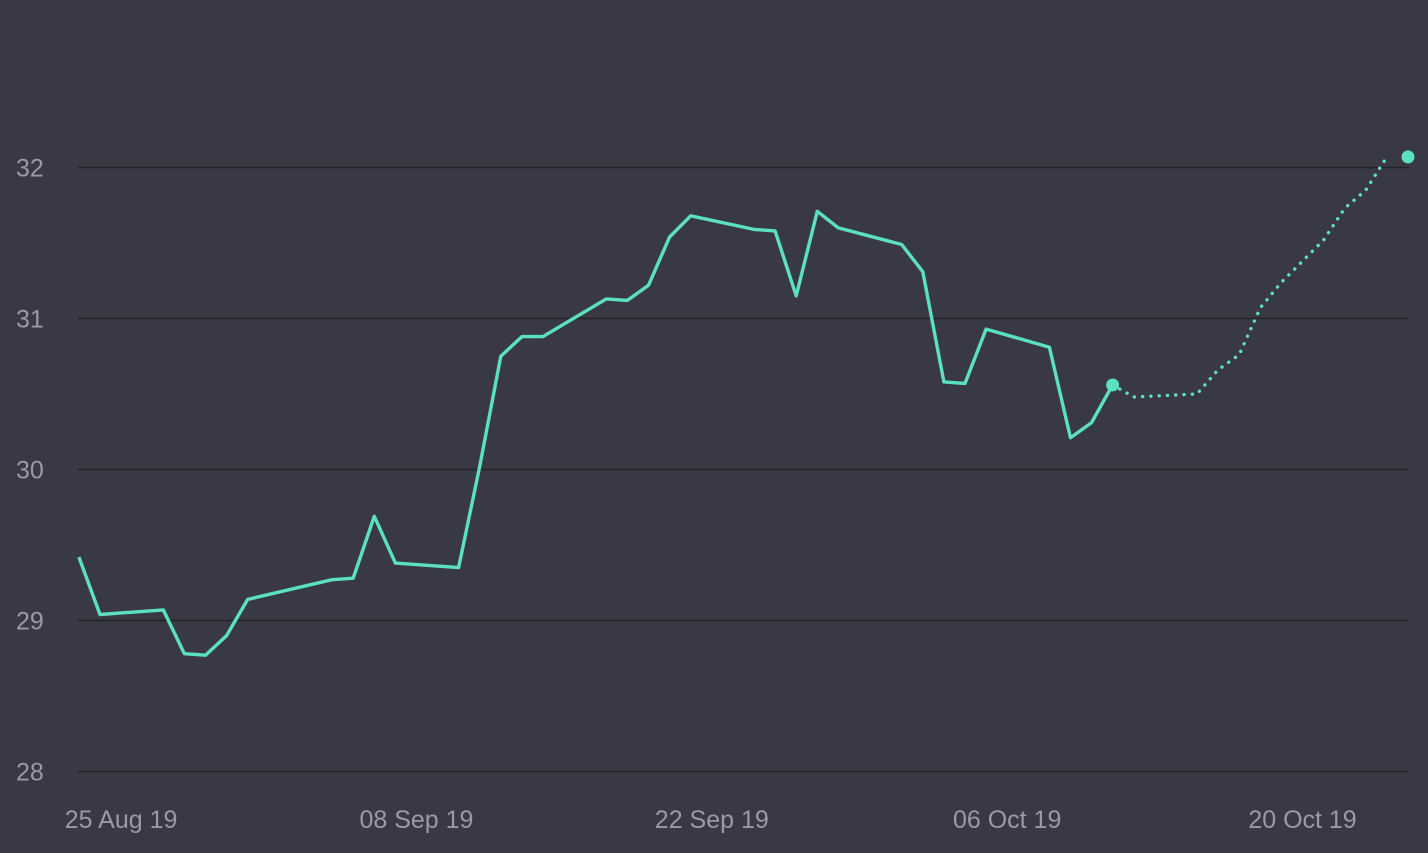 Image resolution: width=1428 pixels, height=853 pixels. Describe the element at coordinates (1408, 157) in the screenshot. I see `forecast-end-point` at that location.